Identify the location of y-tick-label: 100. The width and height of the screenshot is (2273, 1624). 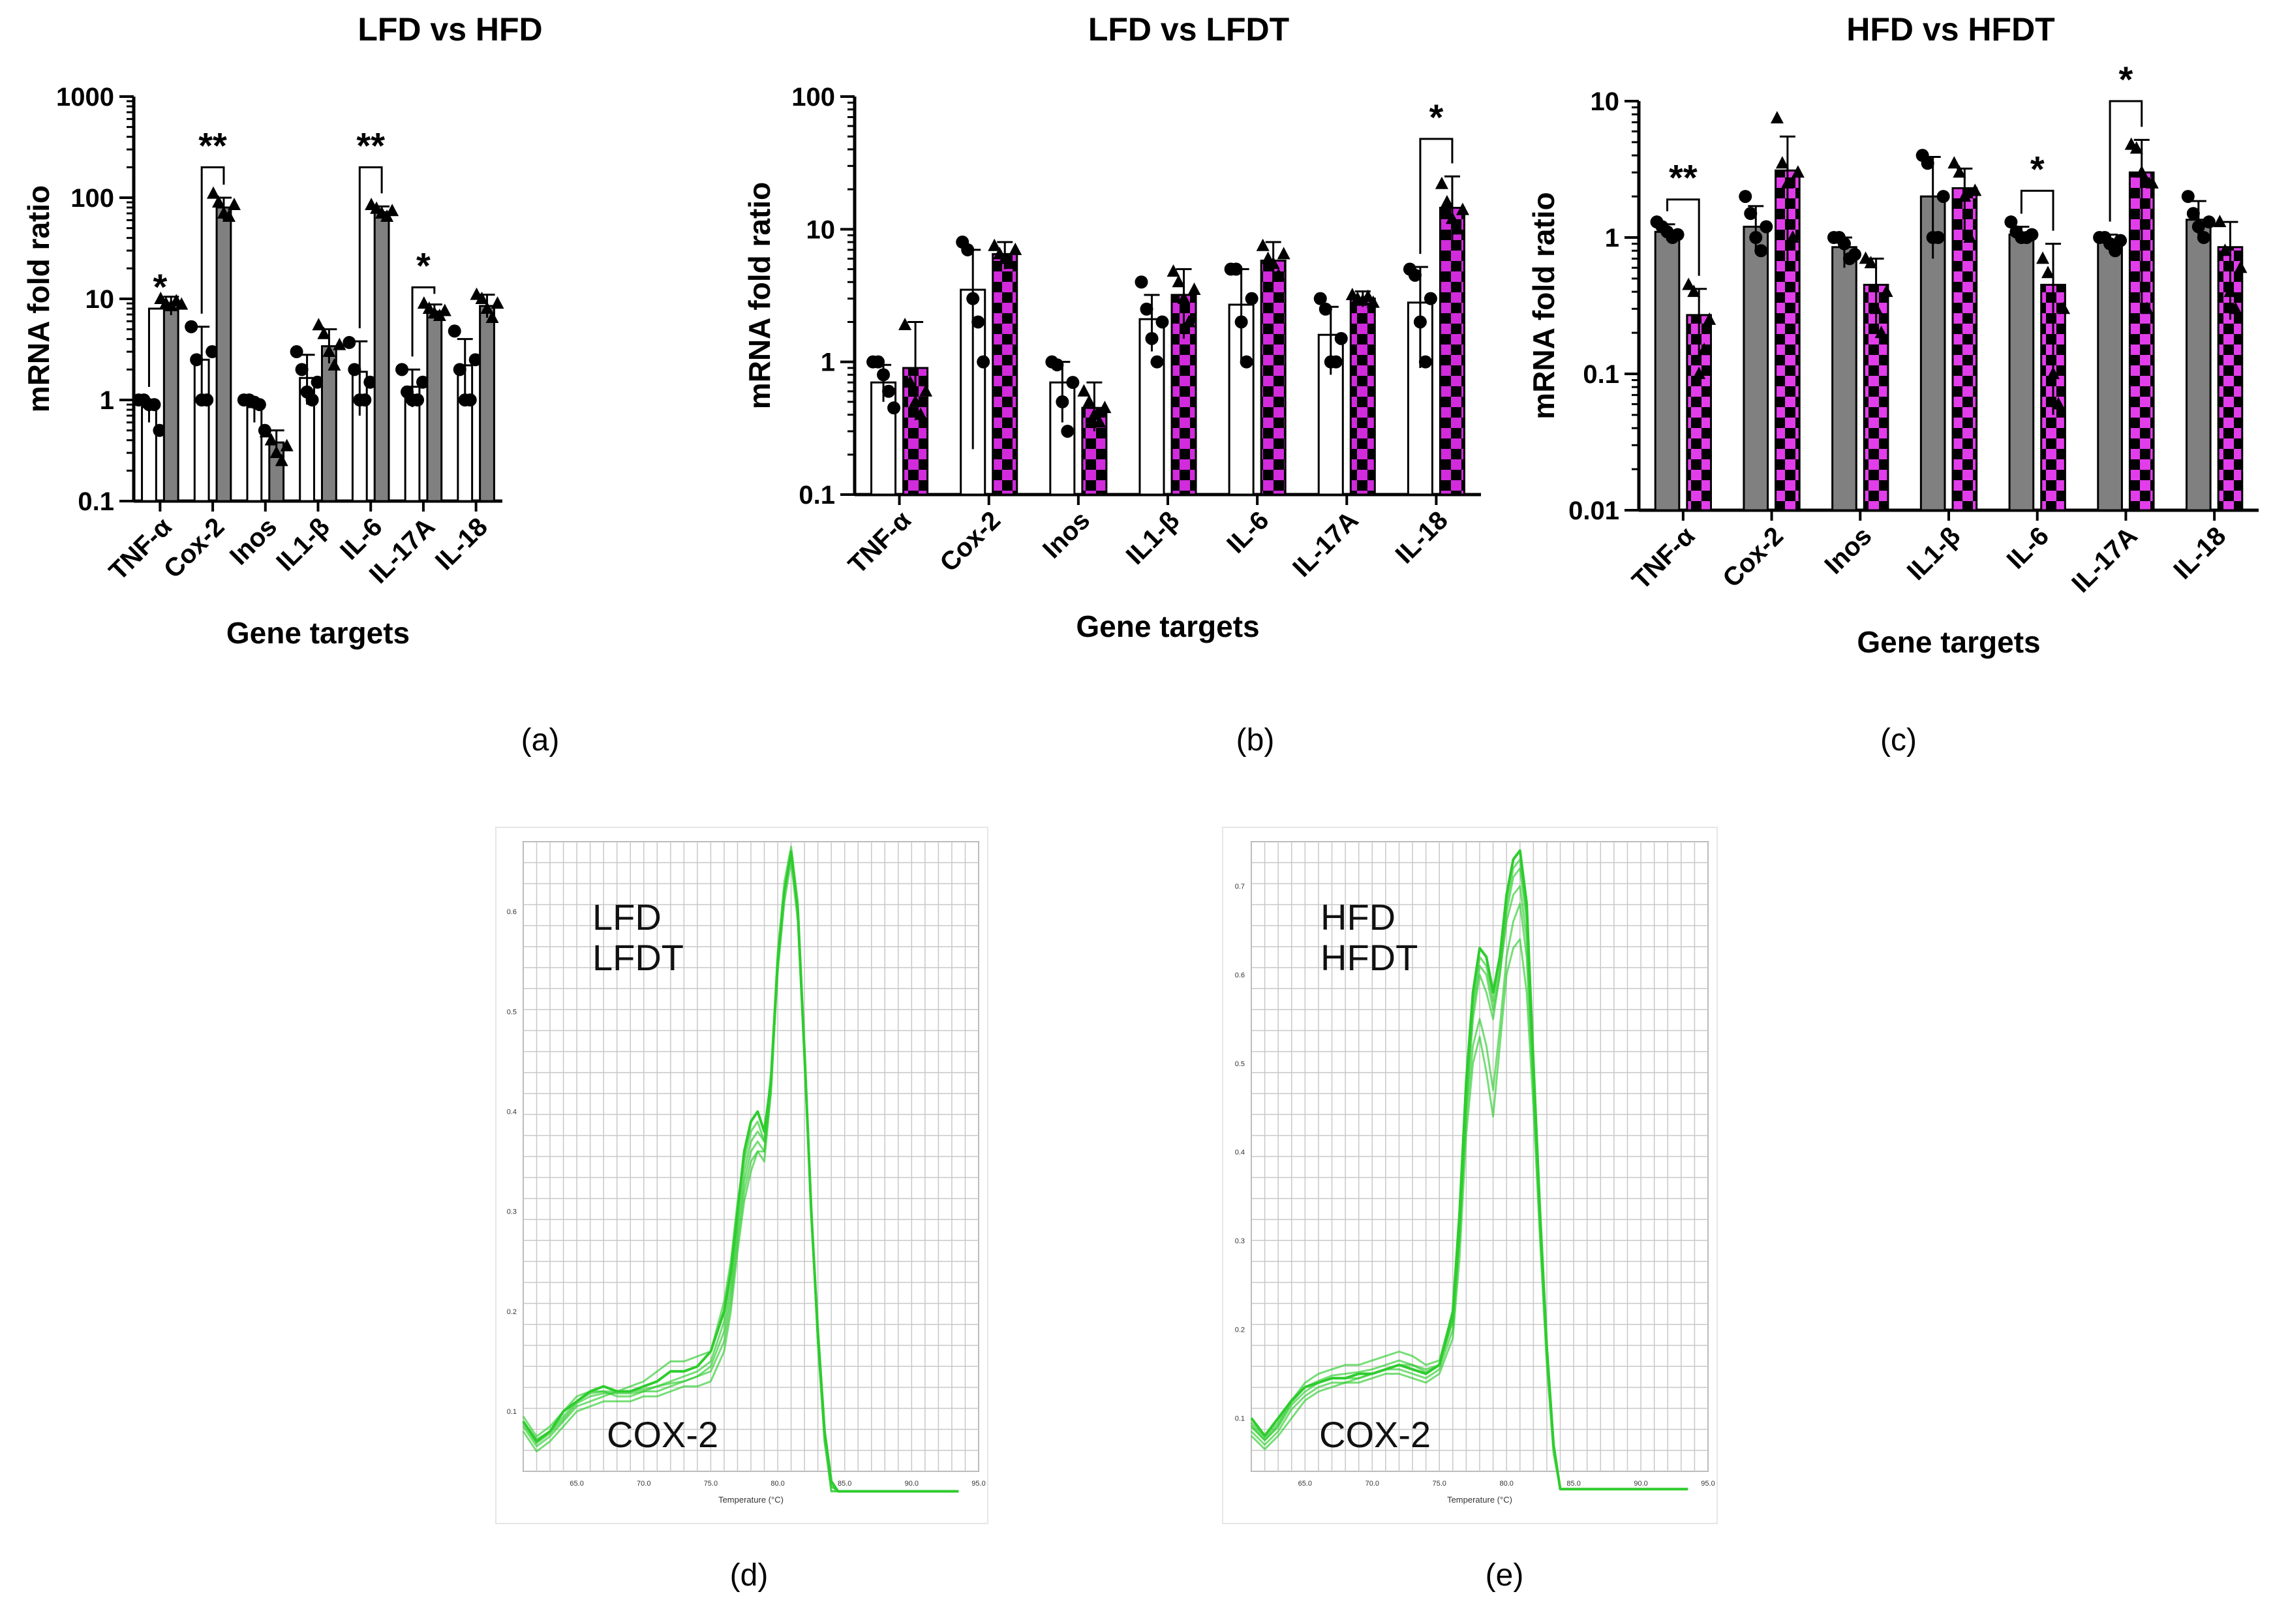
(92, 198).